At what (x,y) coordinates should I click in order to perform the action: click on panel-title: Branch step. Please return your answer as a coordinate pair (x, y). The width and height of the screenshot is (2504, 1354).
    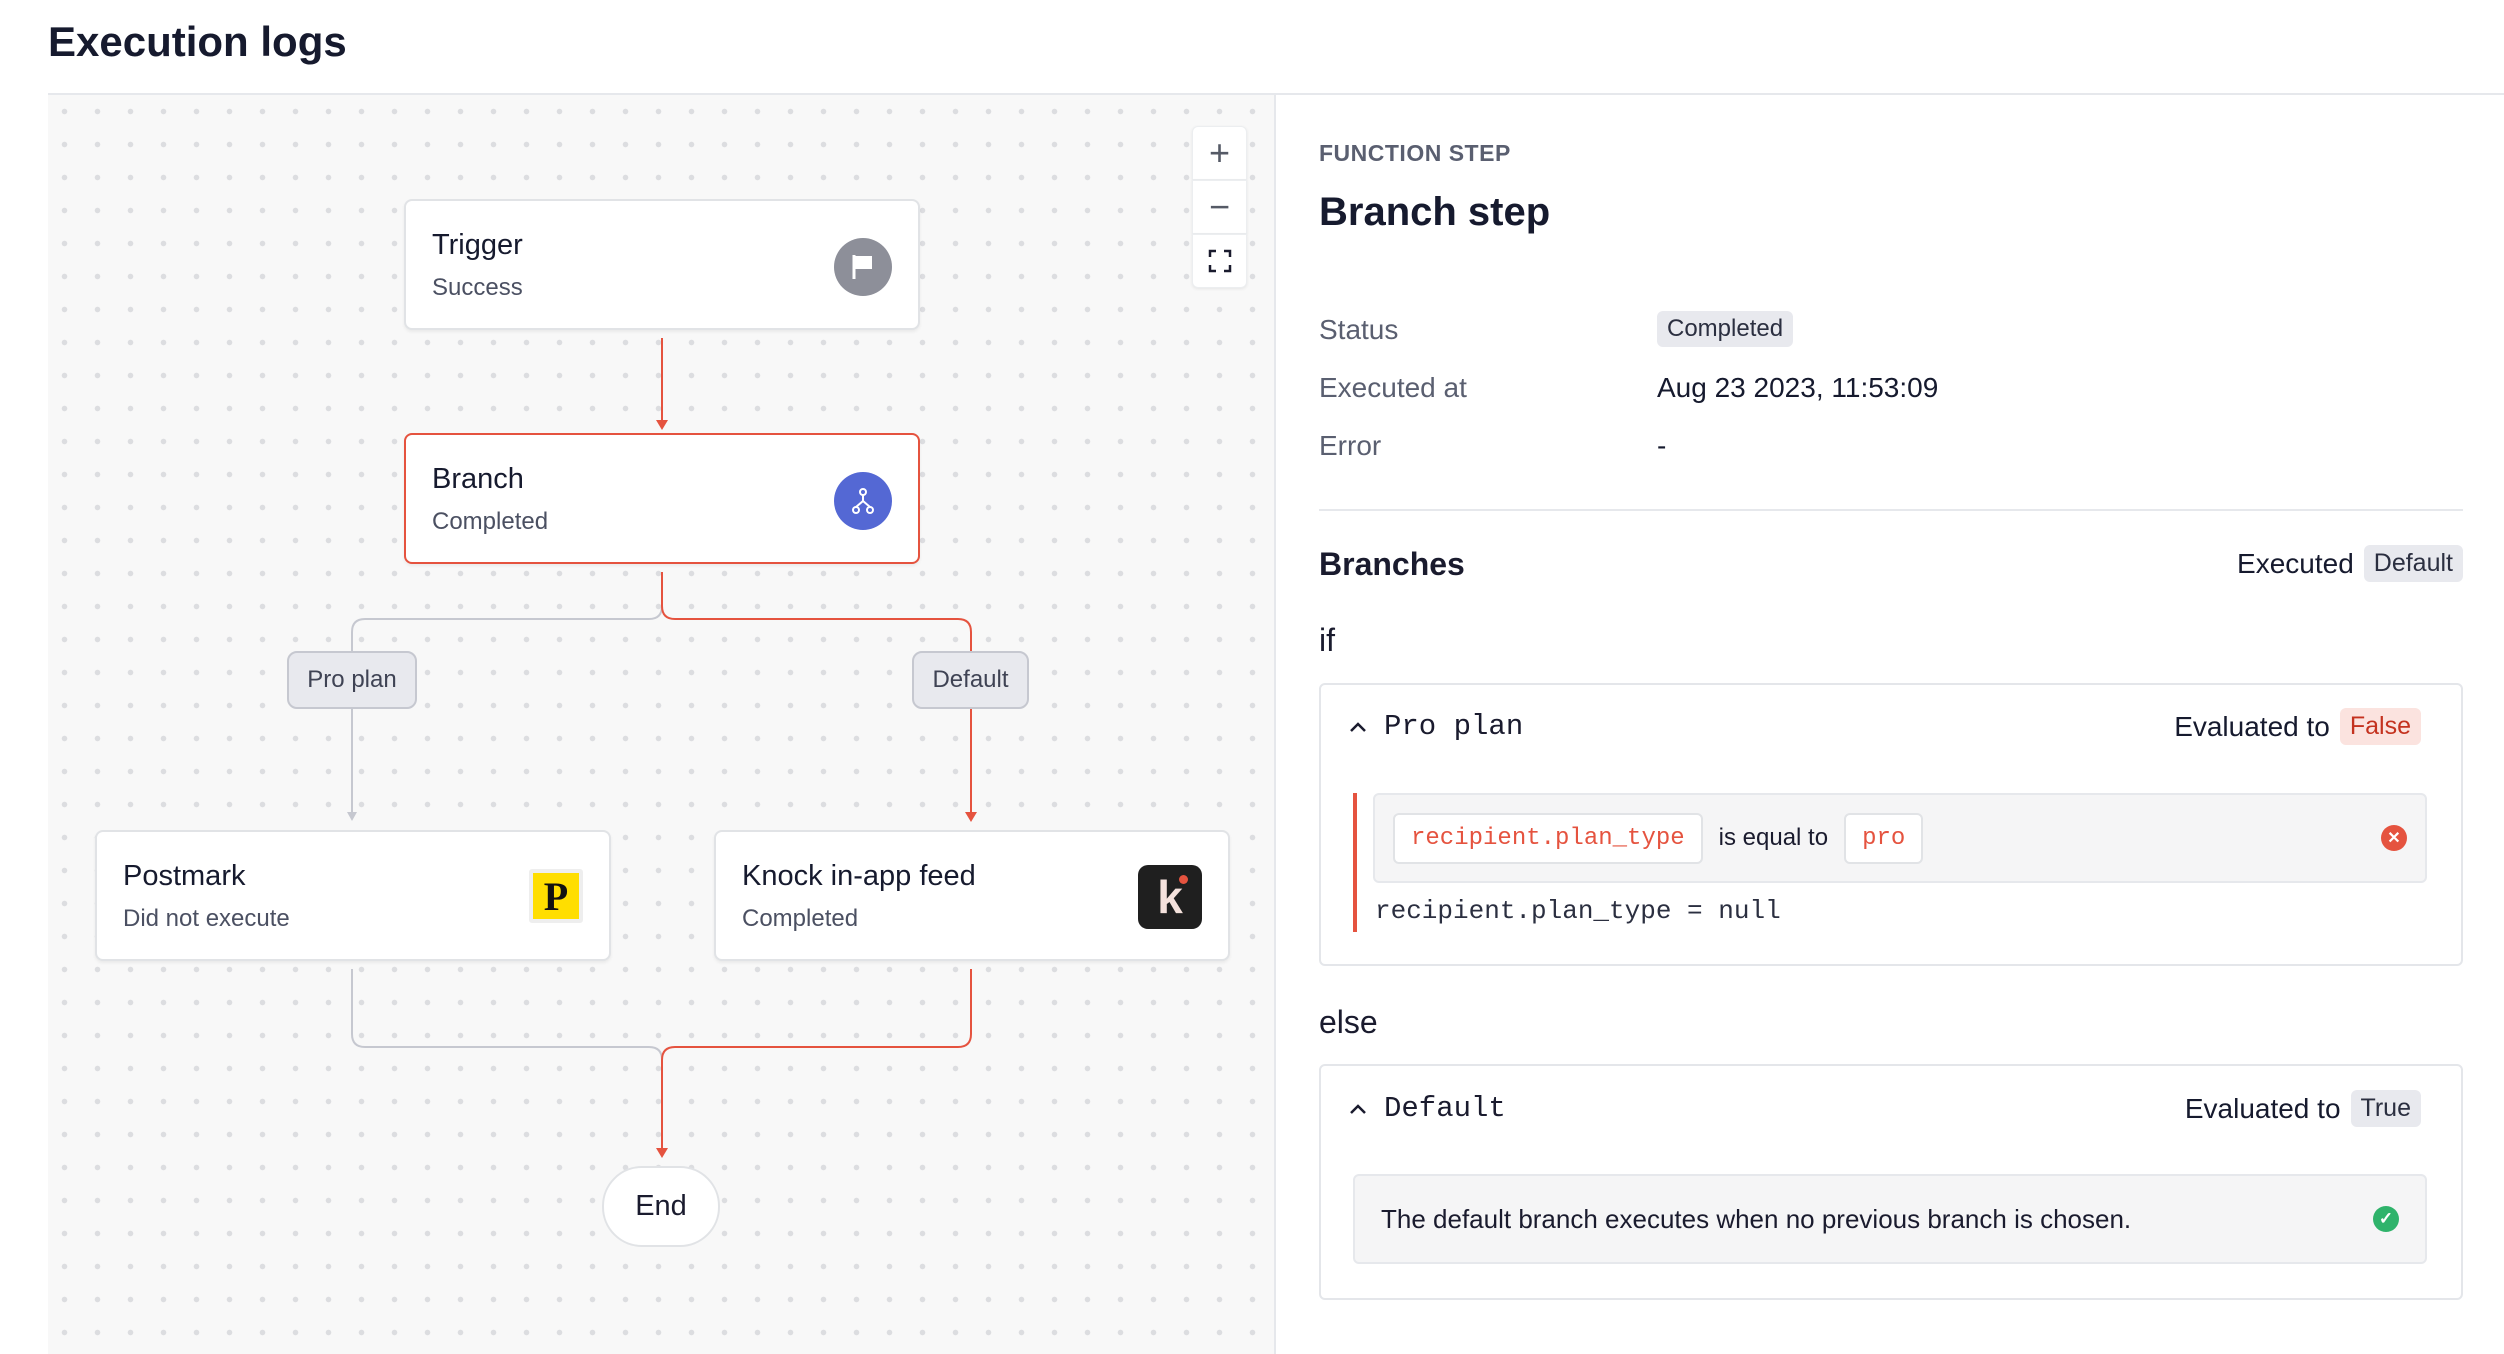
    Looking at the image, I should click on (1435, 212).